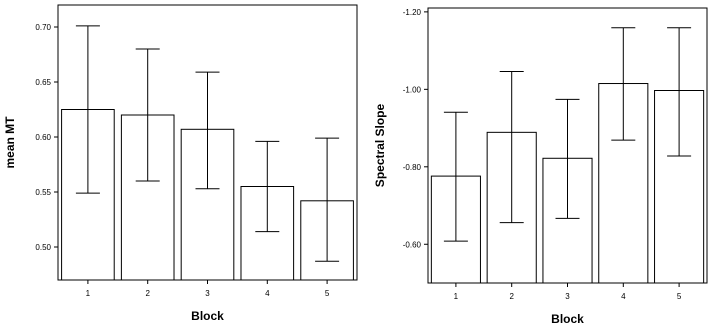  What do you see at coordinates (412, 244) in the screenshot?
I see `y-tick-label: -0.60` at bounding box center [412, 244].